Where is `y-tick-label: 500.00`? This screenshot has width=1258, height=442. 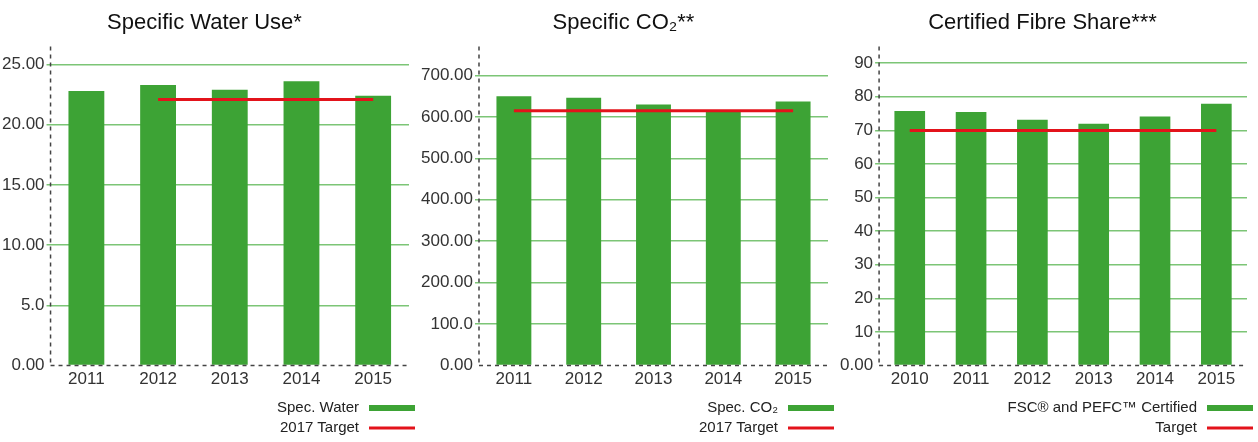 y-tick-label: 500.00 is located at coordinates (447, 158).